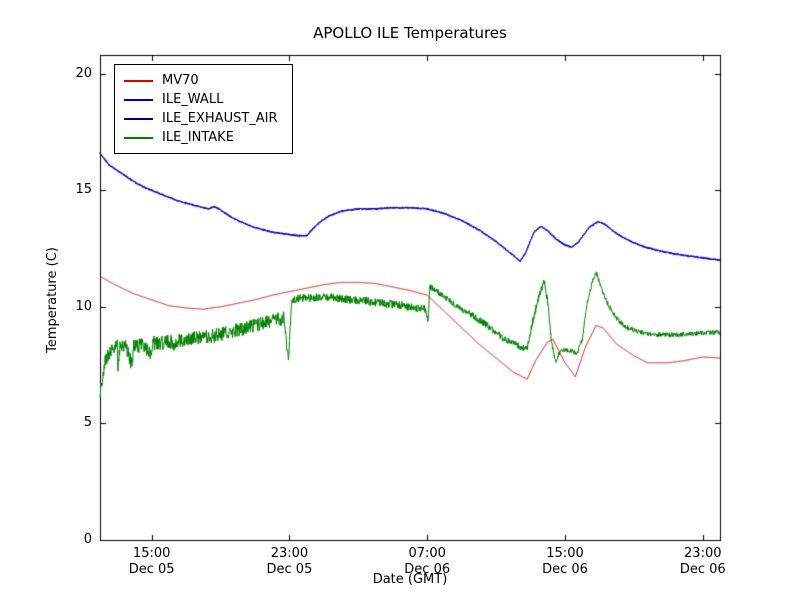 The height and width of the screenshot is (600, 800). I want to click on y-tick-label: 0, so click(87, 539).